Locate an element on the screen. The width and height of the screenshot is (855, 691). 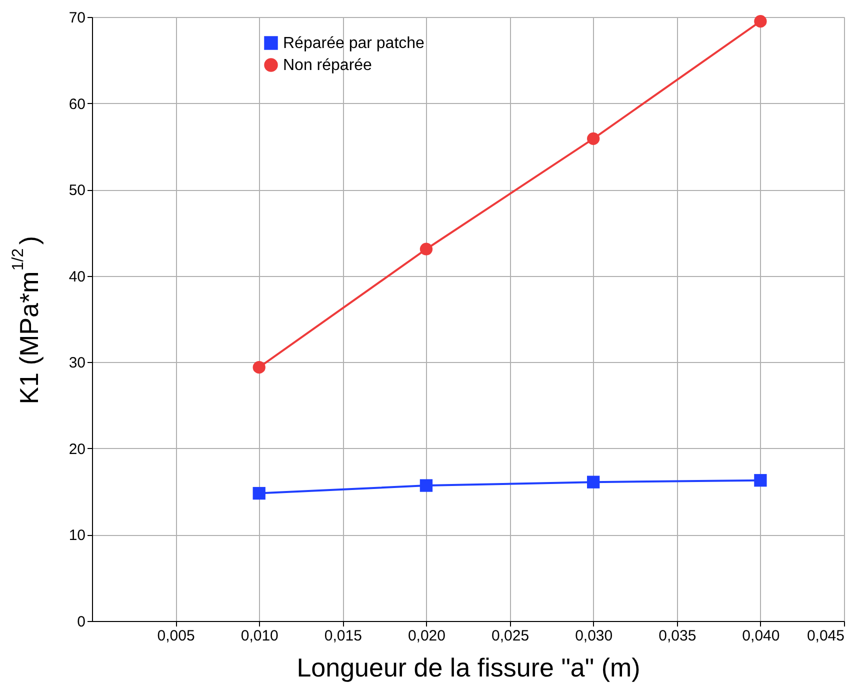
x-tick-label: 0,045 is located at coordinates (825, 636).